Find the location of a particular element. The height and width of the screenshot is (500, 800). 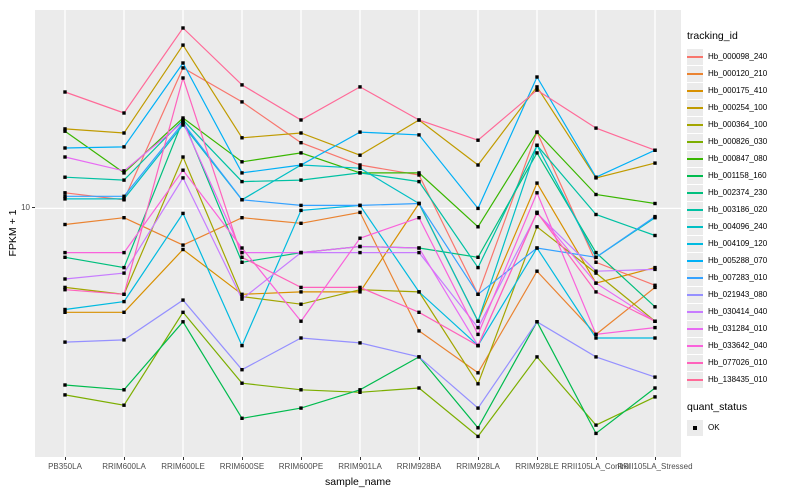

legend-entry-label: Hb_005288_070 is located at coordinates (738, 260).